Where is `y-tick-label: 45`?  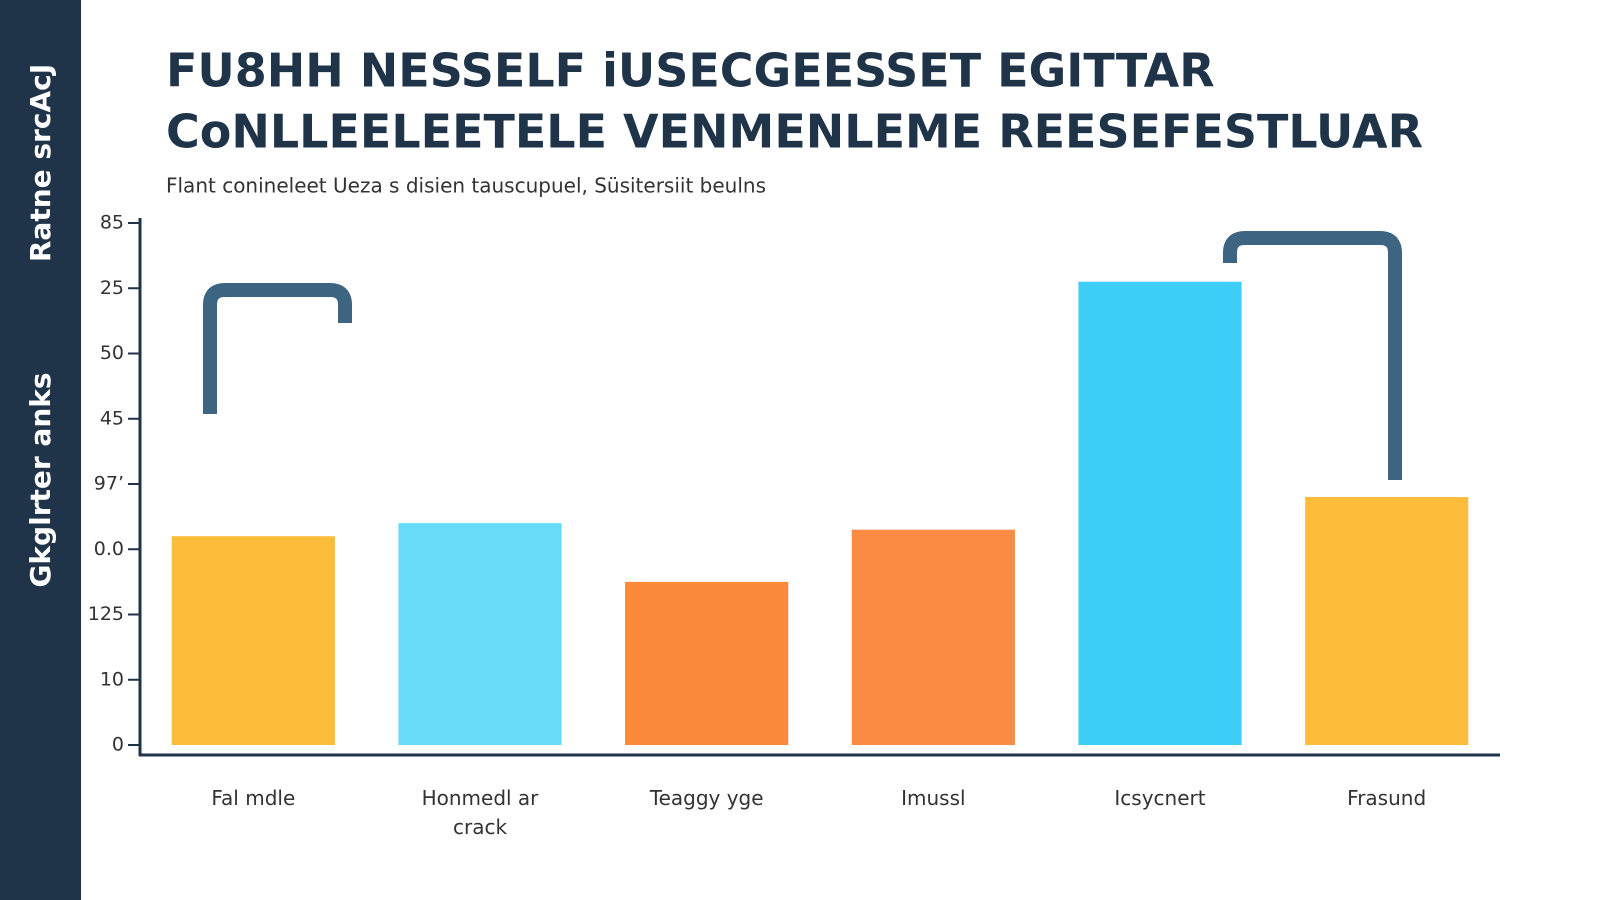 y-tick-label: 45 is located at coordinates (112, 418).